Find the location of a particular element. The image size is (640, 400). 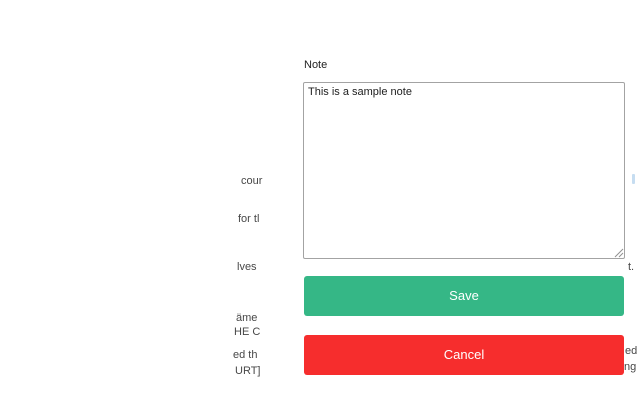

save-button: Save is located at coordinates (464, 296).